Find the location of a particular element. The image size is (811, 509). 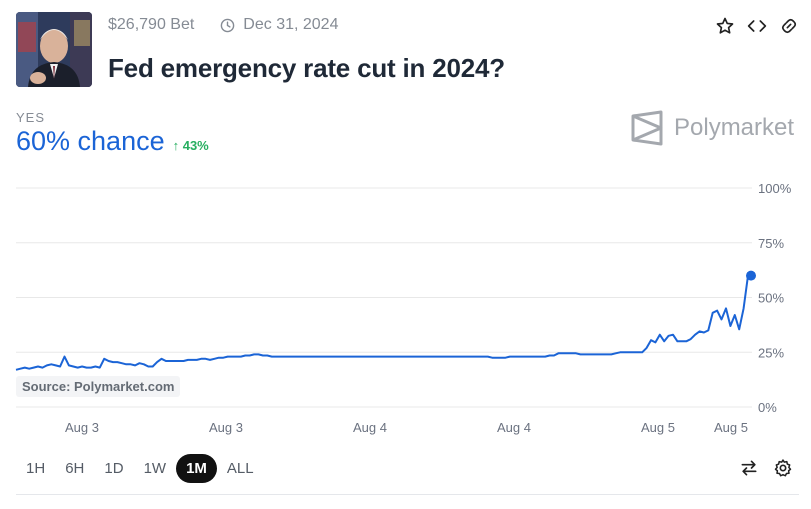

market-avatar is located at coordinates (54, 49).